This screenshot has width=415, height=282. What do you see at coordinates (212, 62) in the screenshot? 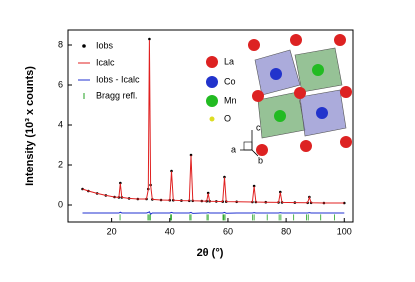
I see `legend-la` at bounding box center [212, 62].